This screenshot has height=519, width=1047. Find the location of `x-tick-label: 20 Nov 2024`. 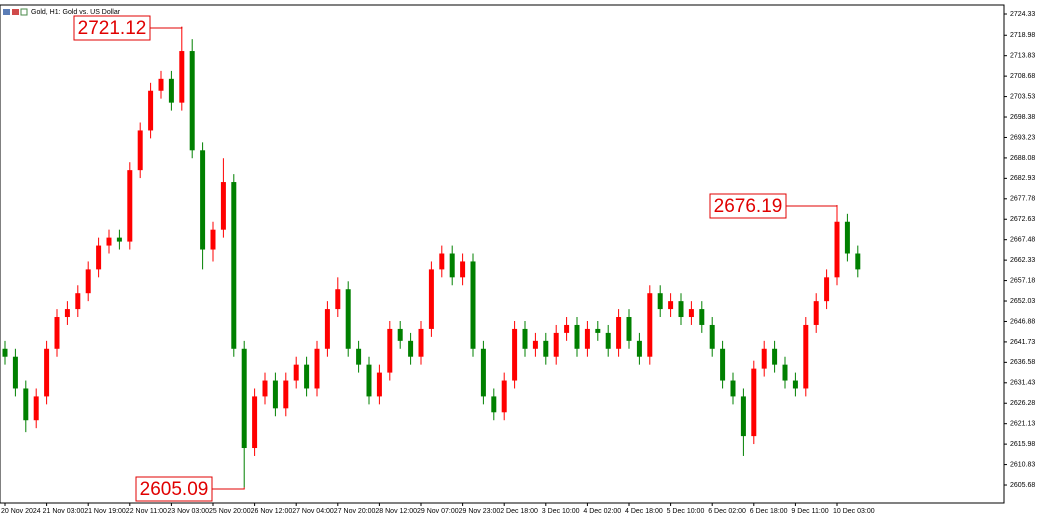

x-tick-label: 20 Nov 2024 is located at coordinates (21, 511).